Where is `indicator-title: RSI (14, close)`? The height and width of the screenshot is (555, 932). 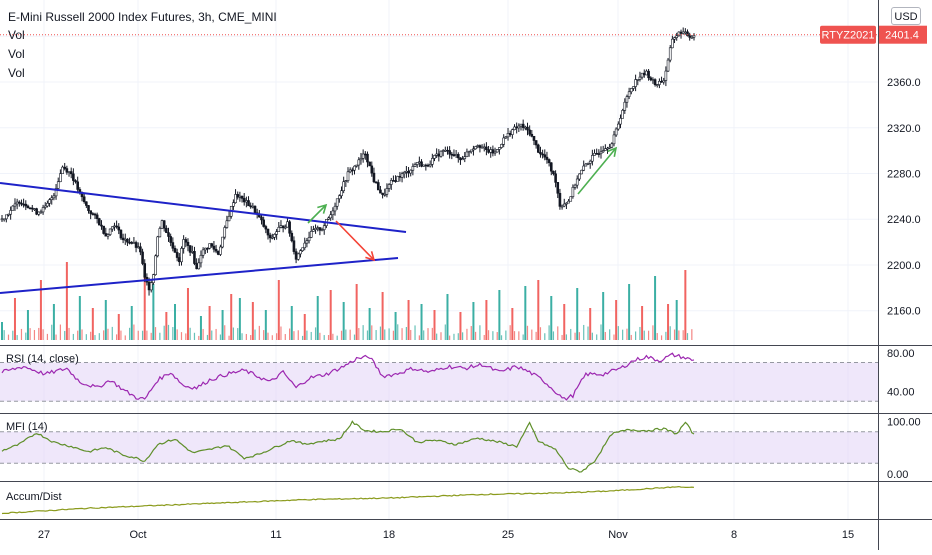 indicator-title: RSI (14, close) is located at coordinates (42, 359).